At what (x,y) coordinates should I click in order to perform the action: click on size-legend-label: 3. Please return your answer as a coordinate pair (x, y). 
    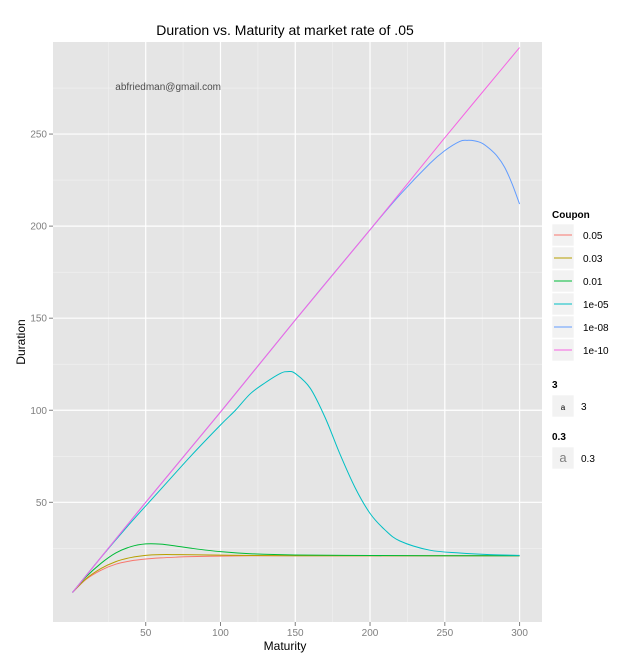
    Looking at the image, I should click on (584, 407).